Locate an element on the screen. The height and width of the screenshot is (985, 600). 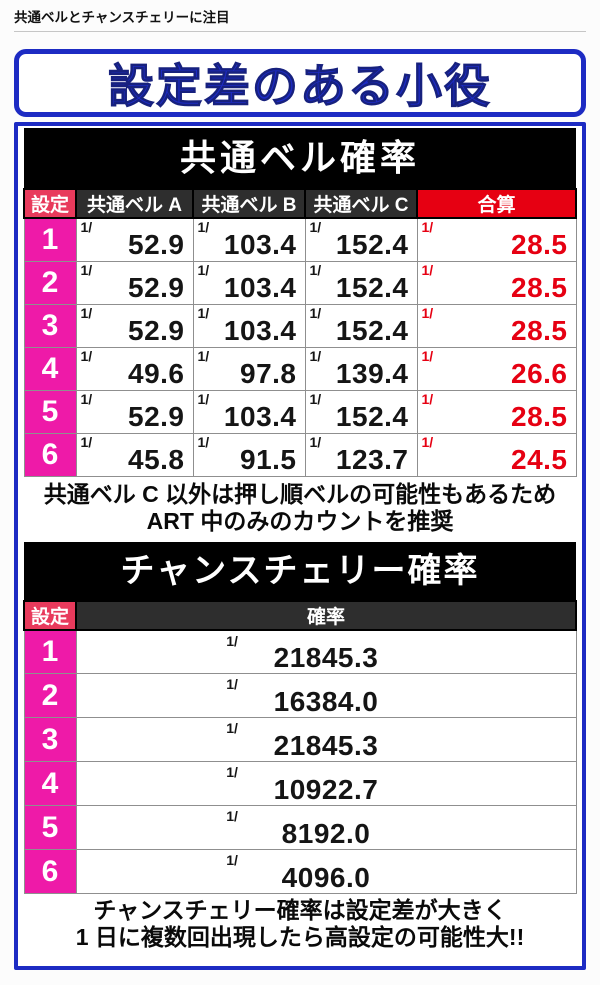
divider-line is located at coordinates (300, 31).